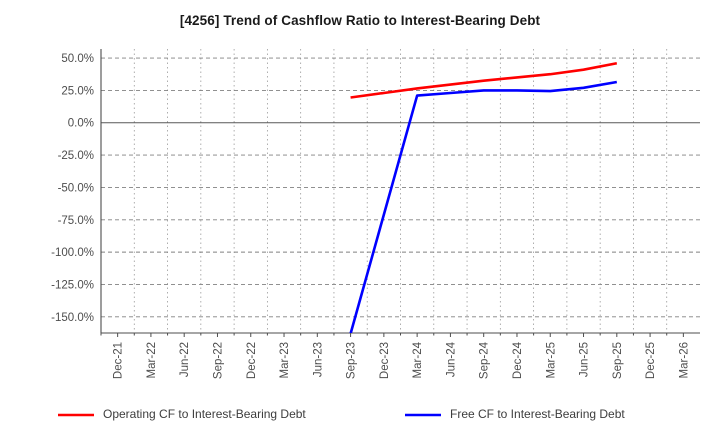 This screenshot has width=720, height=440. I want to click on x-axis-tick-label: Mar-25, so click(551, 360).